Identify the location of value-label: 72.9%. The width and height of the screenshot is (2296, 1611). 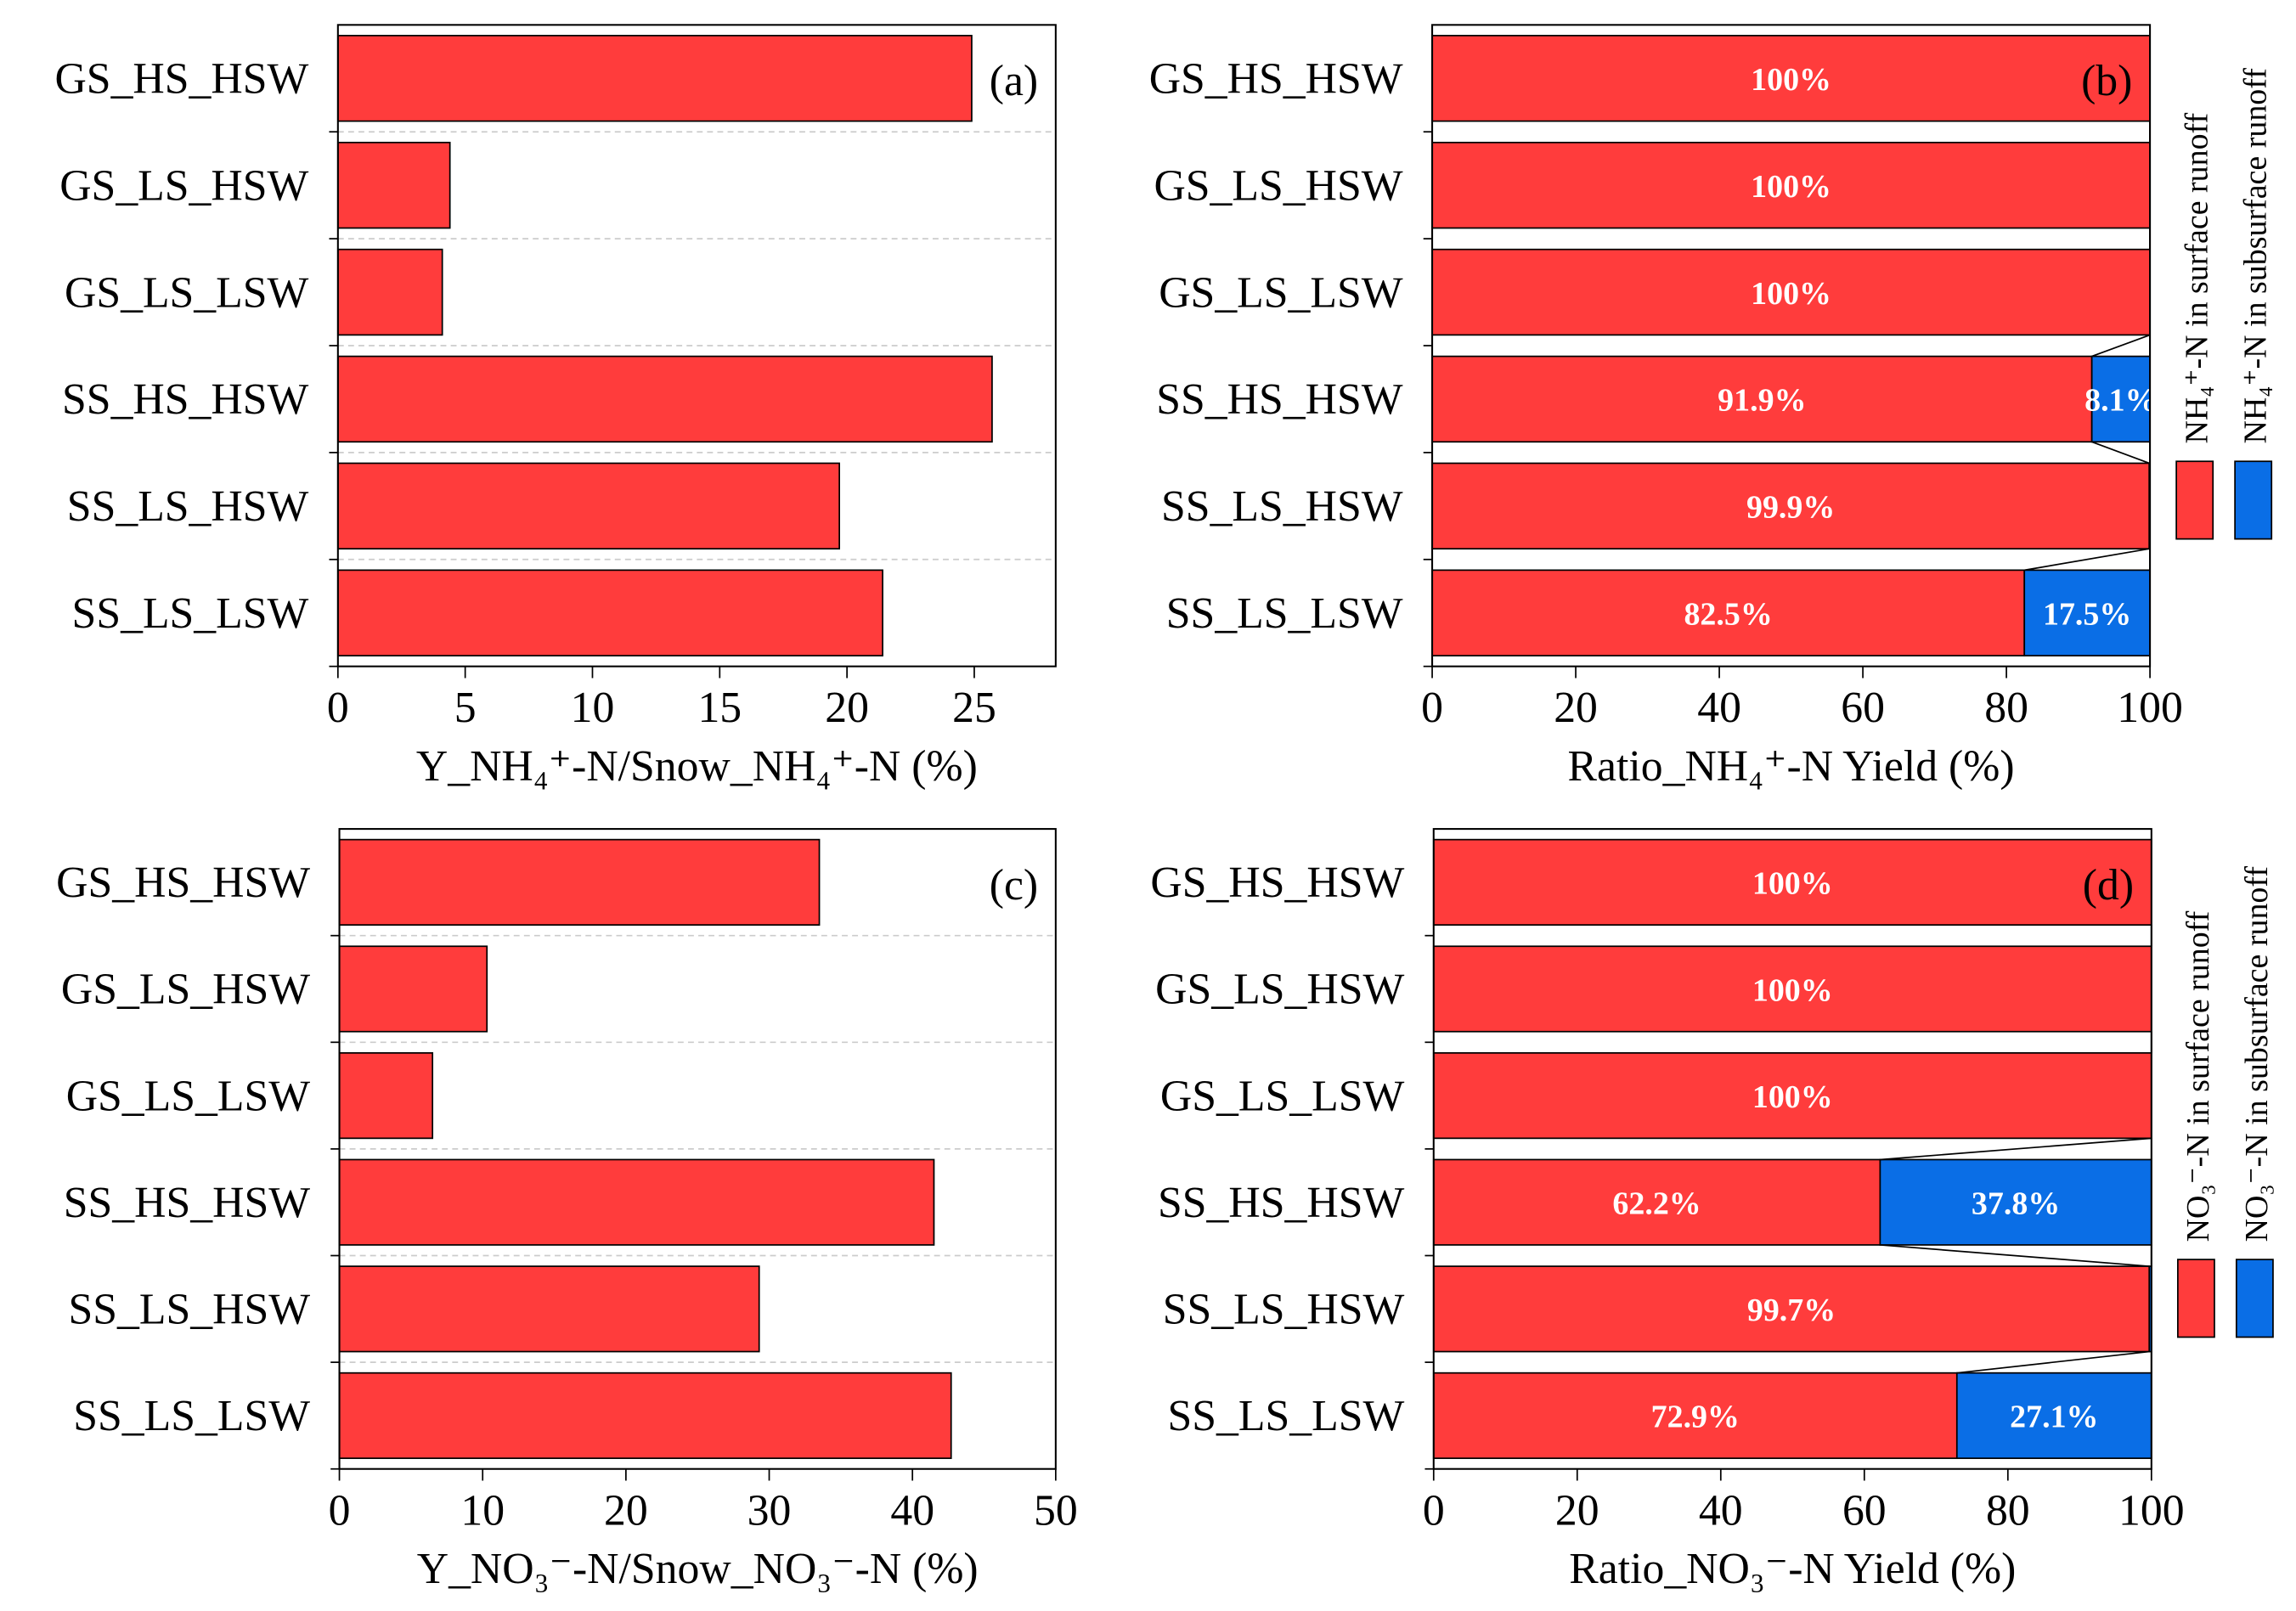
(1695, 1417).